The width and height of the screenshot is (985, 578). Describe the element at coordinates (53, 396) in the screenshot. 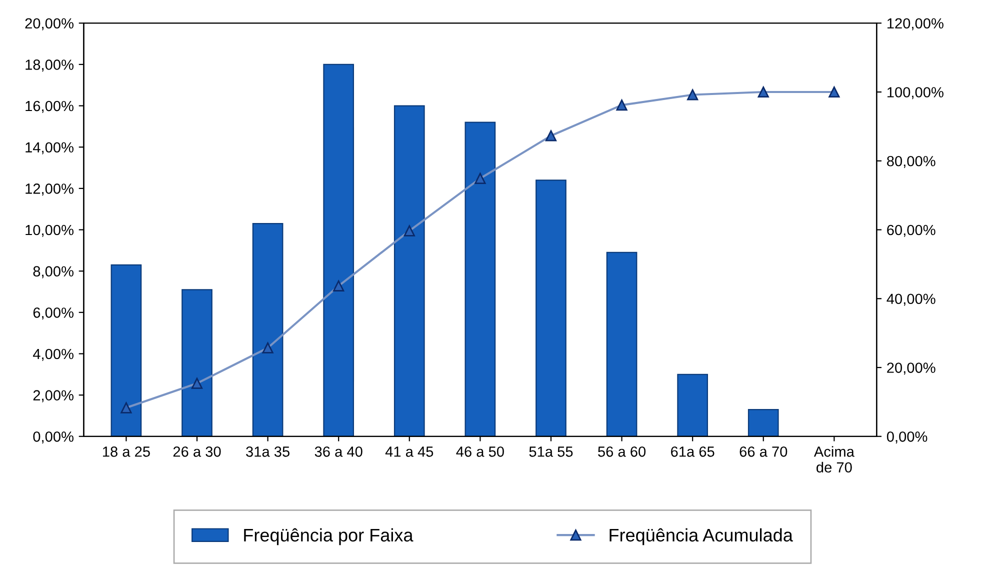

I see `y-tick-label: 2,00%` at that location.